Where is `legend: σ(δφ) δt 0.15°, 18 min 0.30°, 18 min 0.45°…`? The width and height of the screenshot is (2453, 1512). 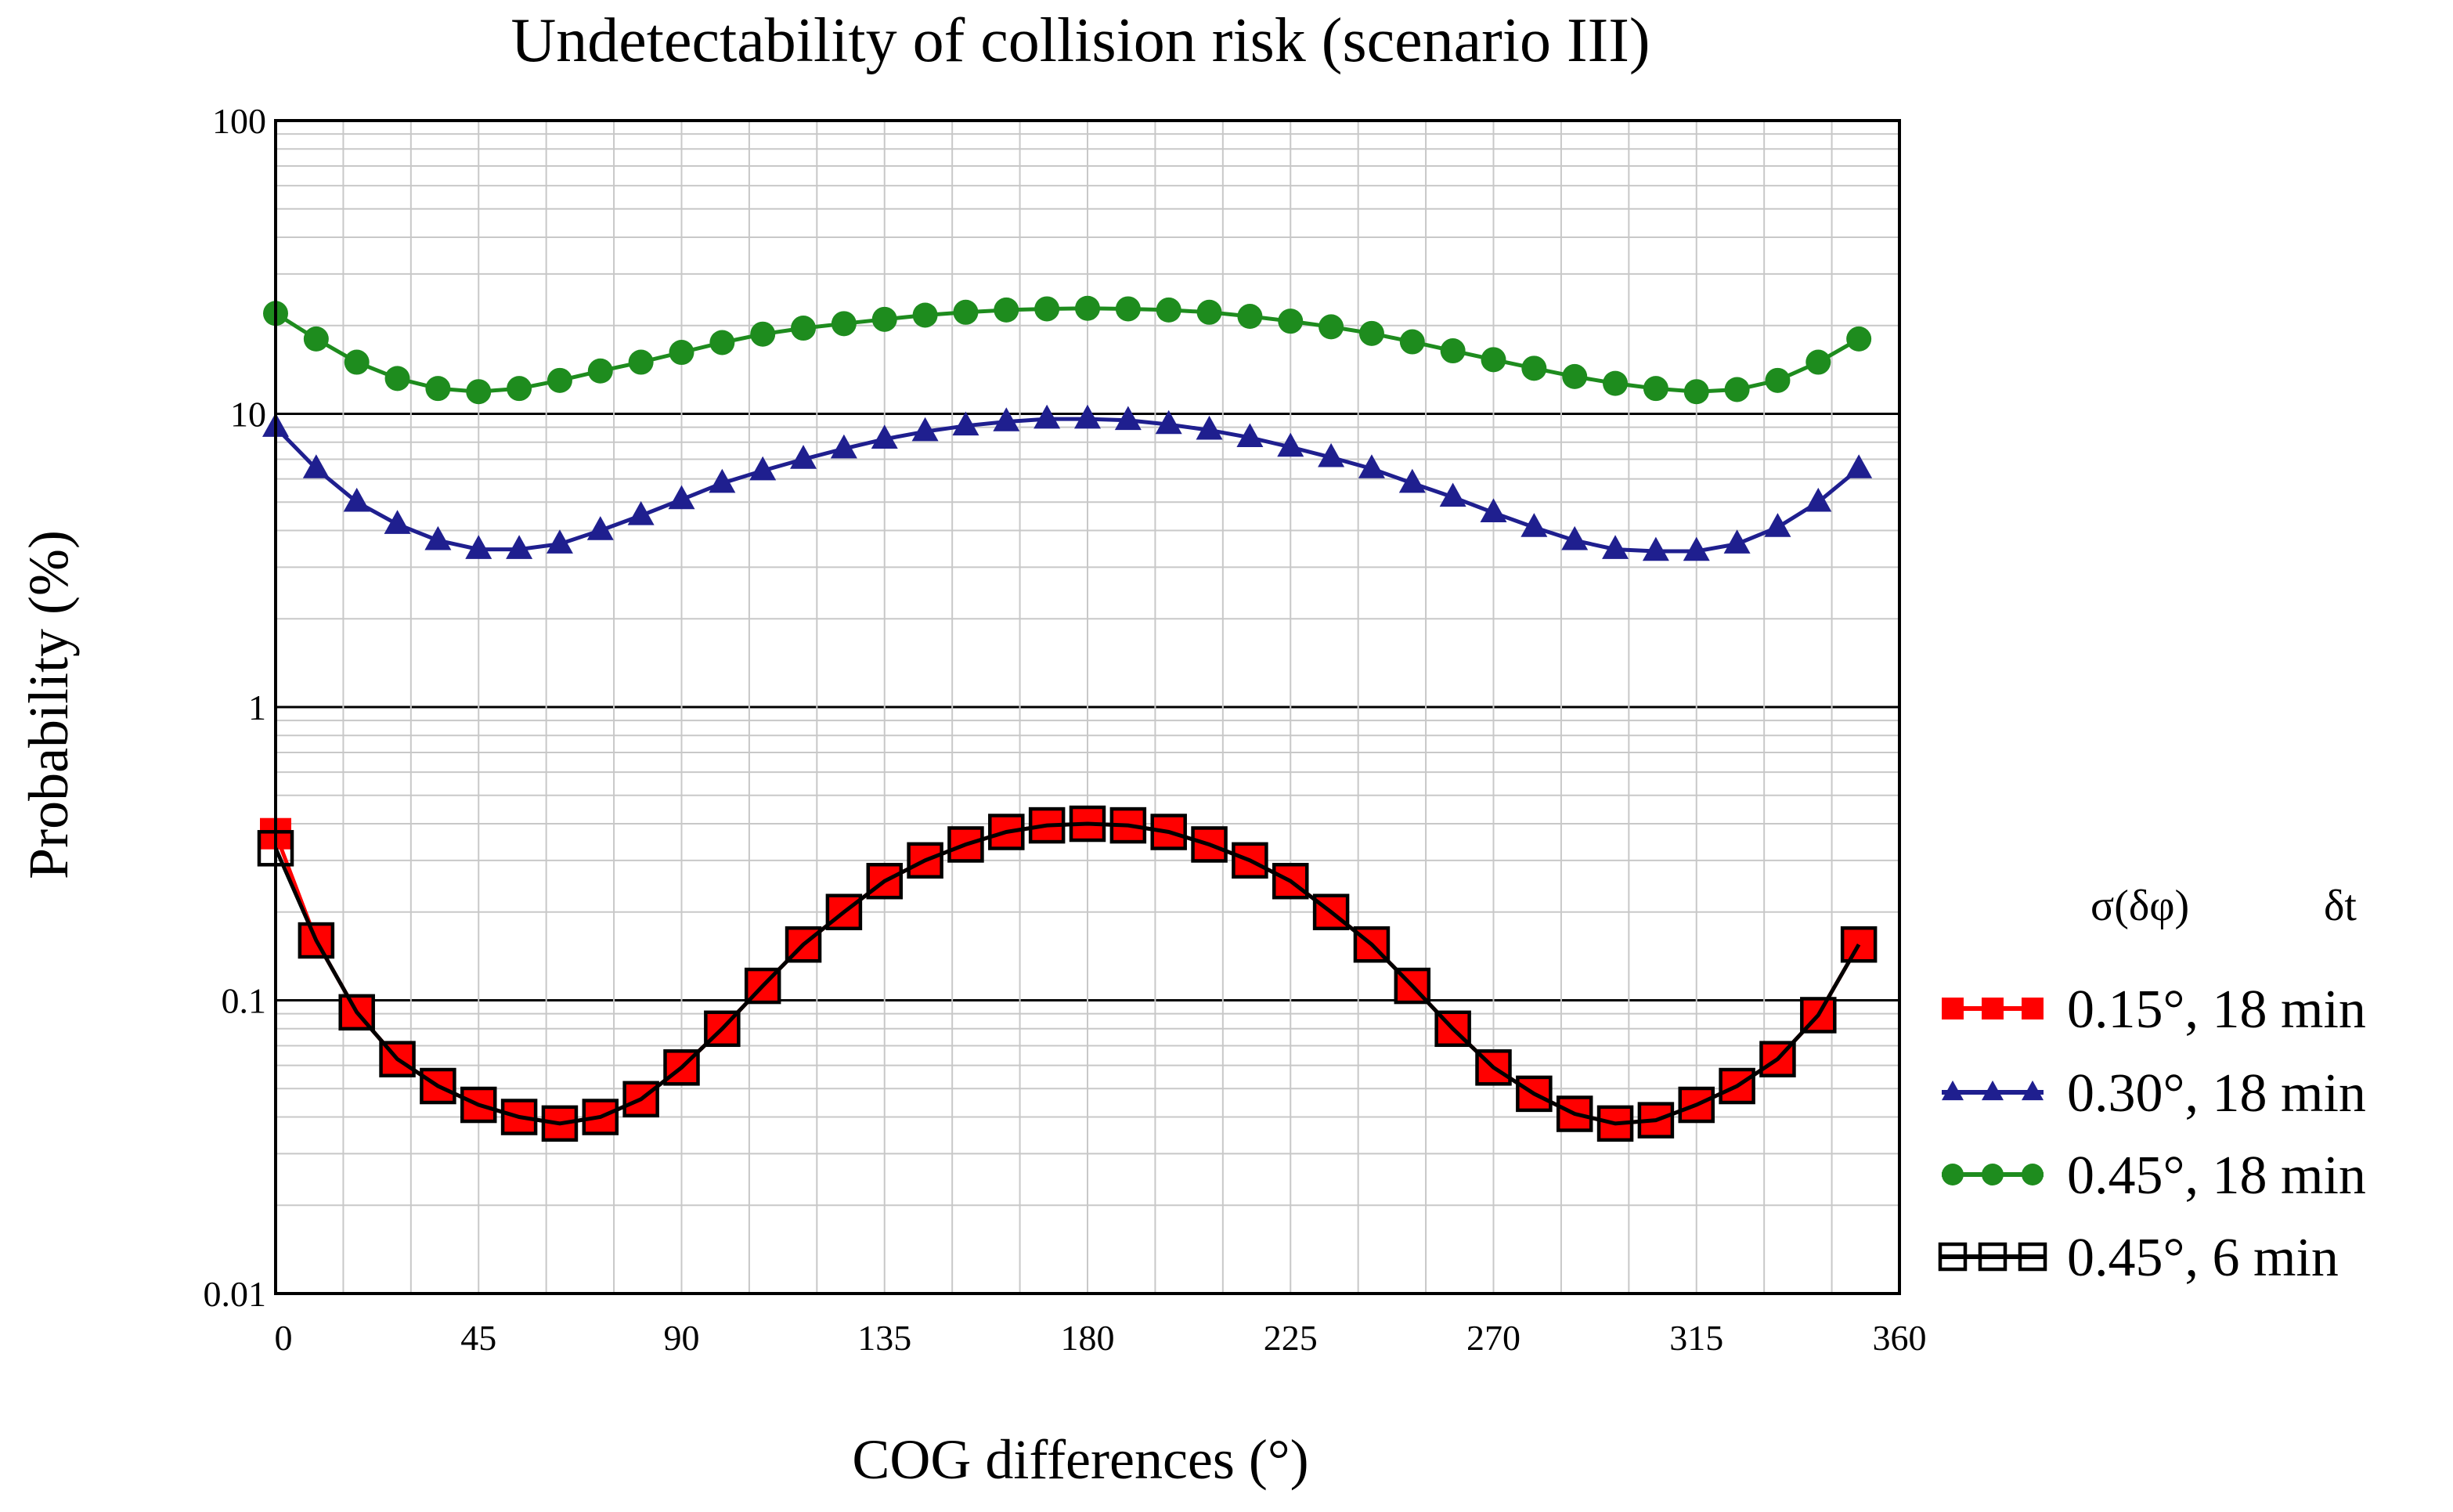
legend: σ(δφ) δt 0.15°, 18 min 0.30°, 18 min 0.45°… is located at coordinates (2152, 1085).